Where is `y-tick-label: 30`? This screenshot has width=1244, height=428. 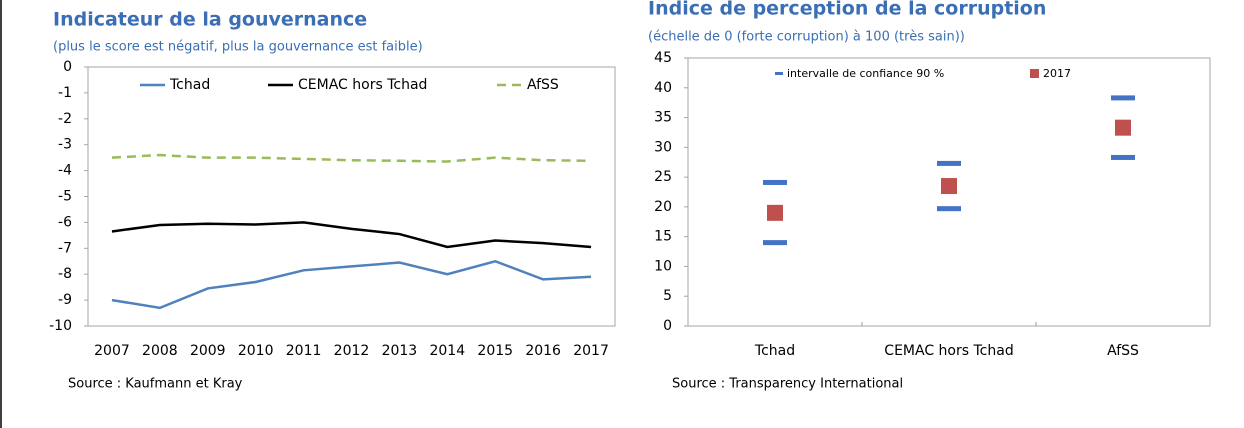 y-tick-label: 30 is located at coordinates (663, 147).